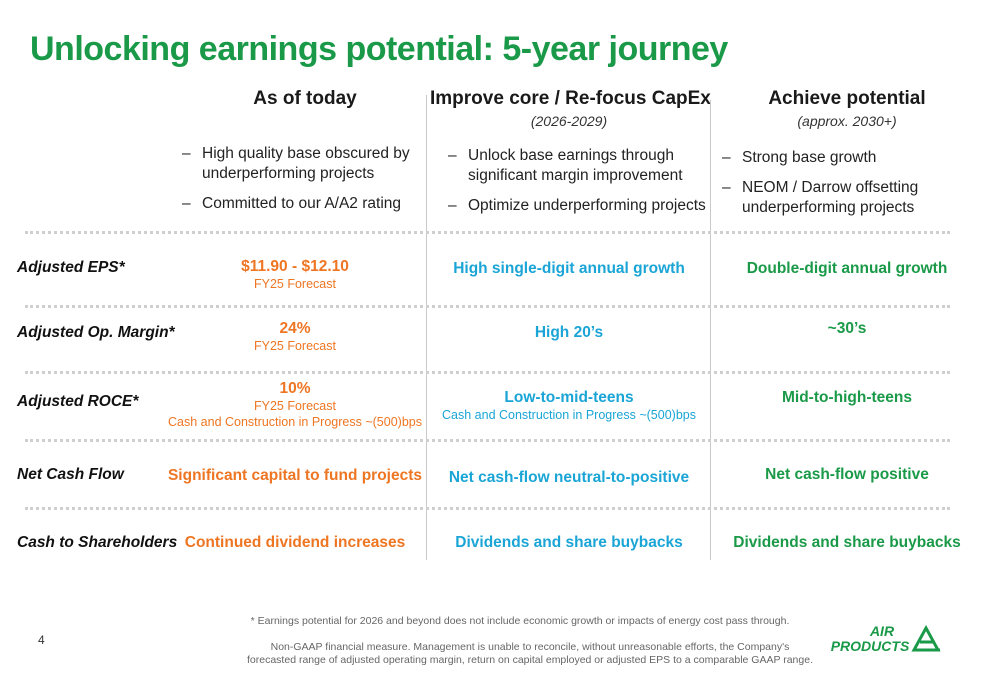 The image size is (1000, 685). Describe the element at coordinates (847, 474) in the screenshot. I see `cell-ncf-achieve: Net cash-flow positive` at that location.